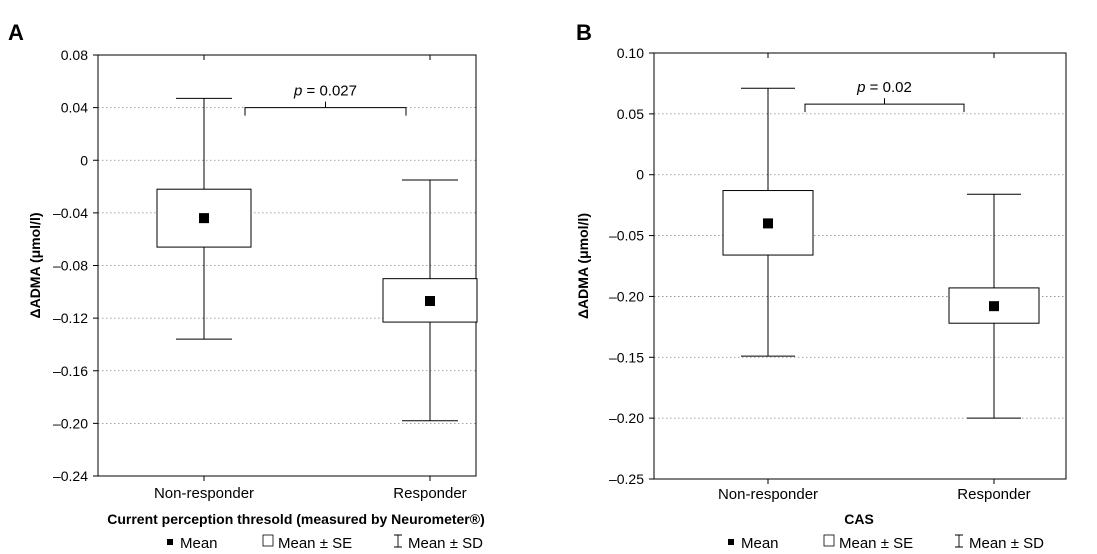 This screenshot has height=554, width=1097. What do you see at coordinates (626, 479) in the screenshot?
I see `y-tick-label: –0.25` at bounding box center [626, 479].